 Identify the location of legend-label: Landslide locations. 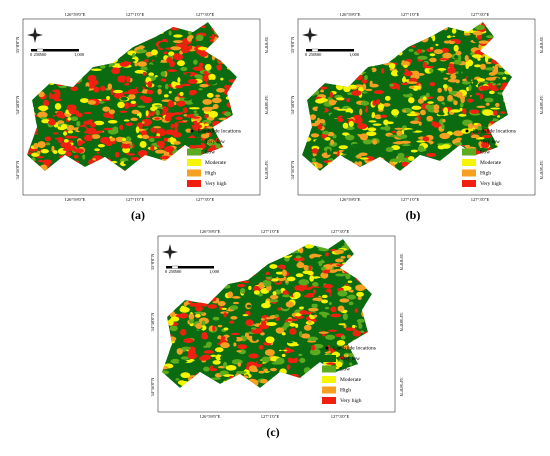
(354, 348).